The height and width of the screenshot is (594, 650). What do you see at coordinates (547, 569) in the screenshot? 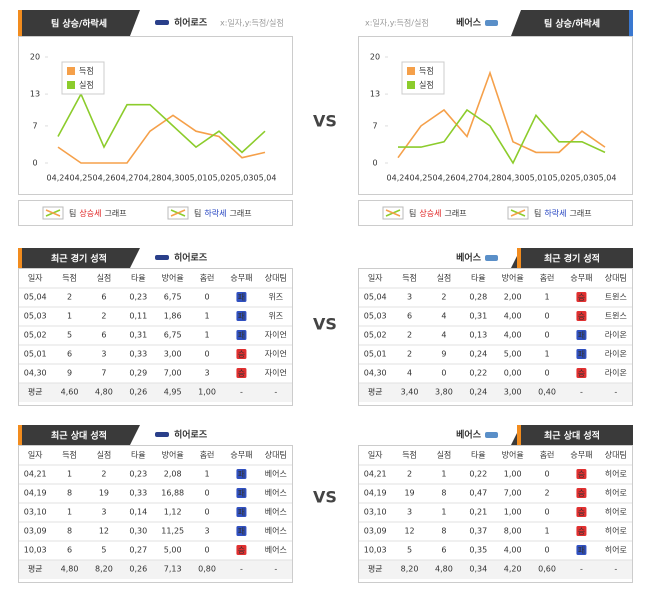
I see `avg-cell: 0,60` at bounding box center [547, 569].